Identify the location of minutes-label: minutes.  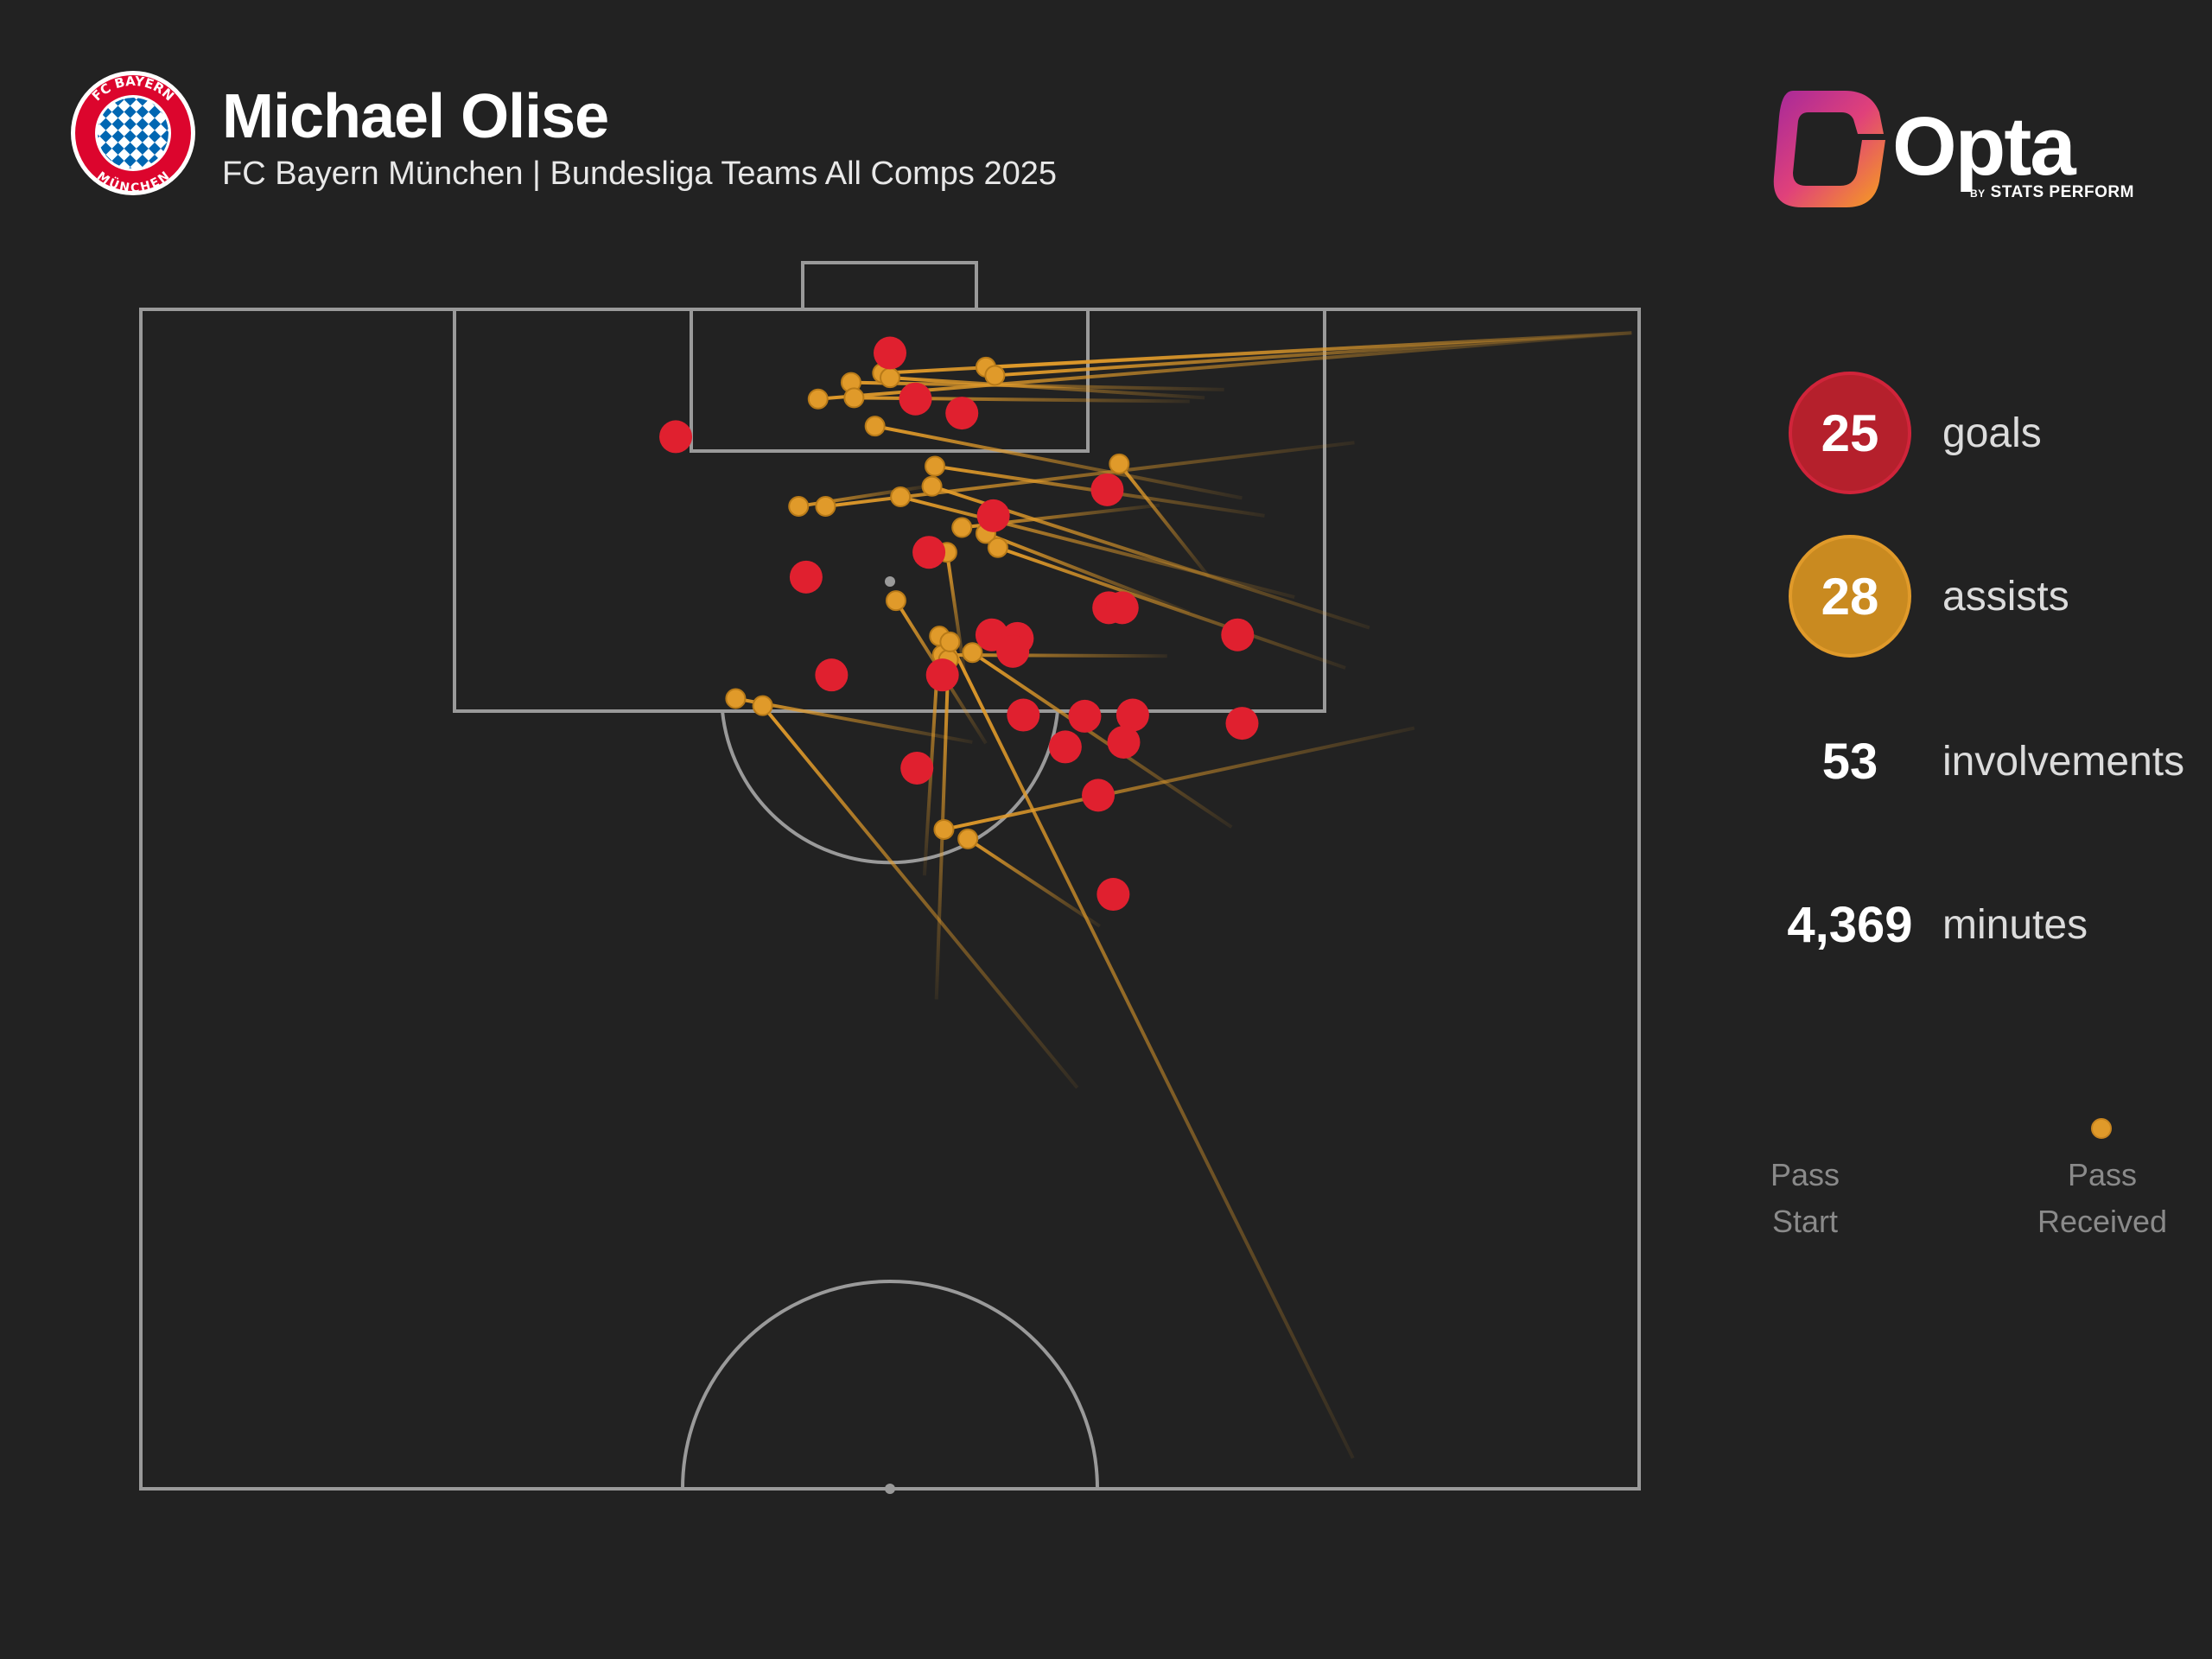
(2015, 924).